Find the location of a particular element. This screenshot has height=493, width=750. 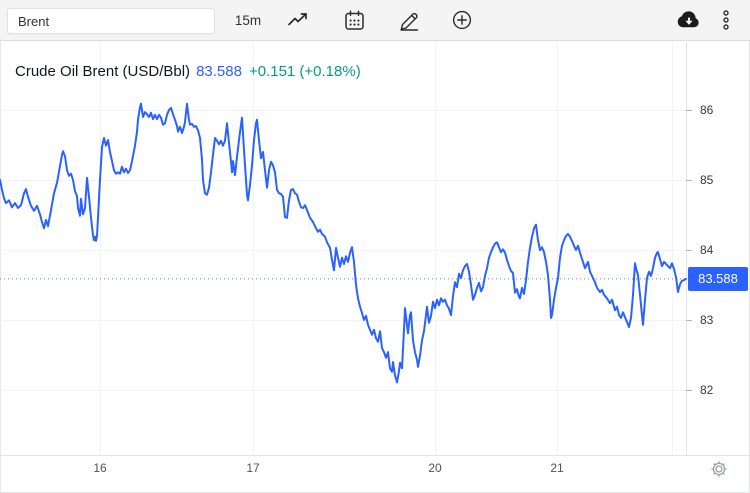

y-axis-label: 84 is located at coordinates (707, 250).